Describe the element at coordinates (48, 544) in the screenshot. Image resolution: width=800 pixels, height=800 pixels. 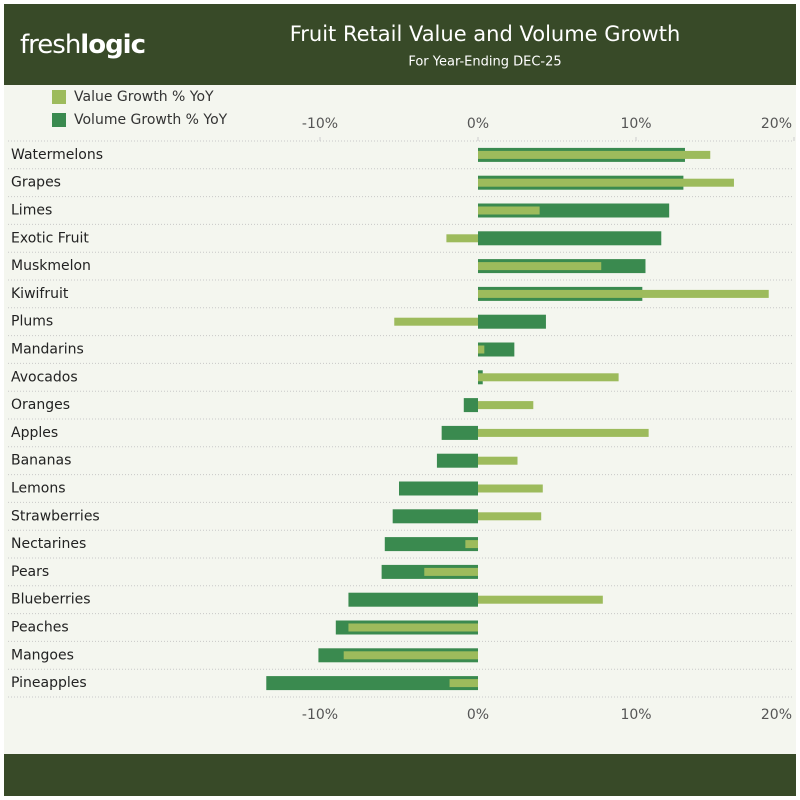
I see `category-label: Nectarines` at that location.